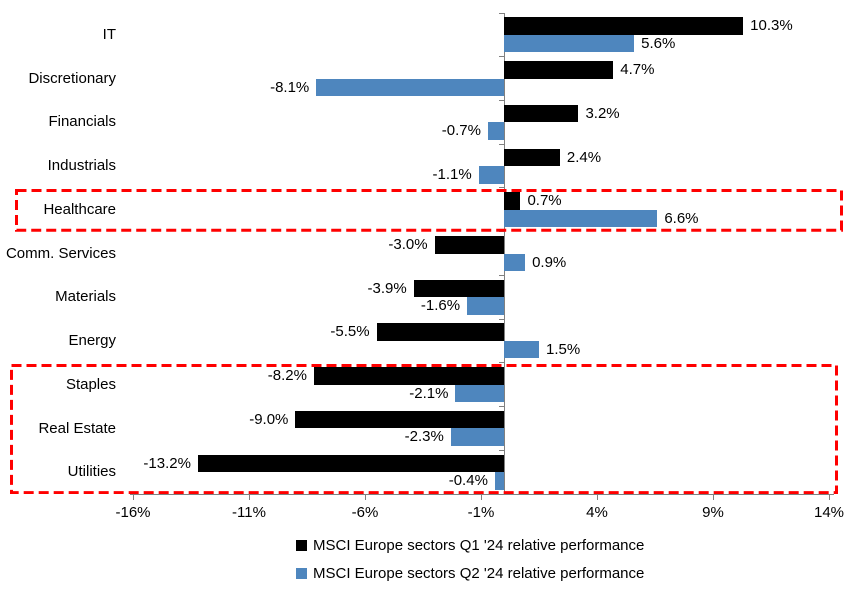  I want to click on bar-healthcare-series2, so click(581, 218).